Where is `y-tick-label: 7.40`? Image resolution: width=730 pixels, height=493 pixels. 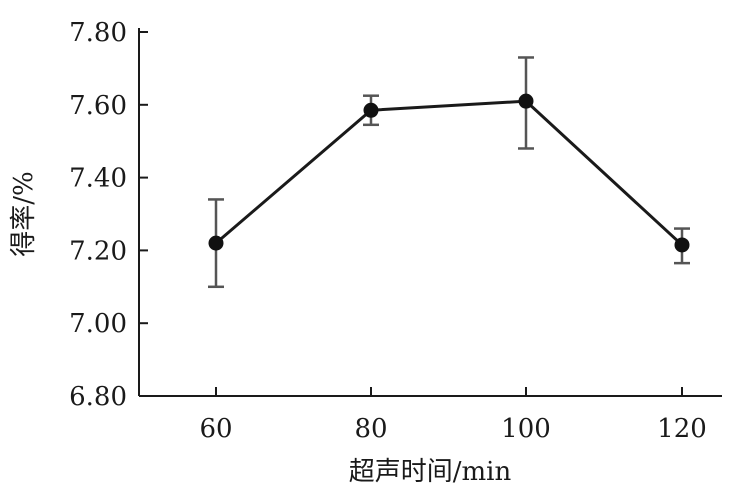 y-tick-label: 7.40 is located at coordinates (98, 179).